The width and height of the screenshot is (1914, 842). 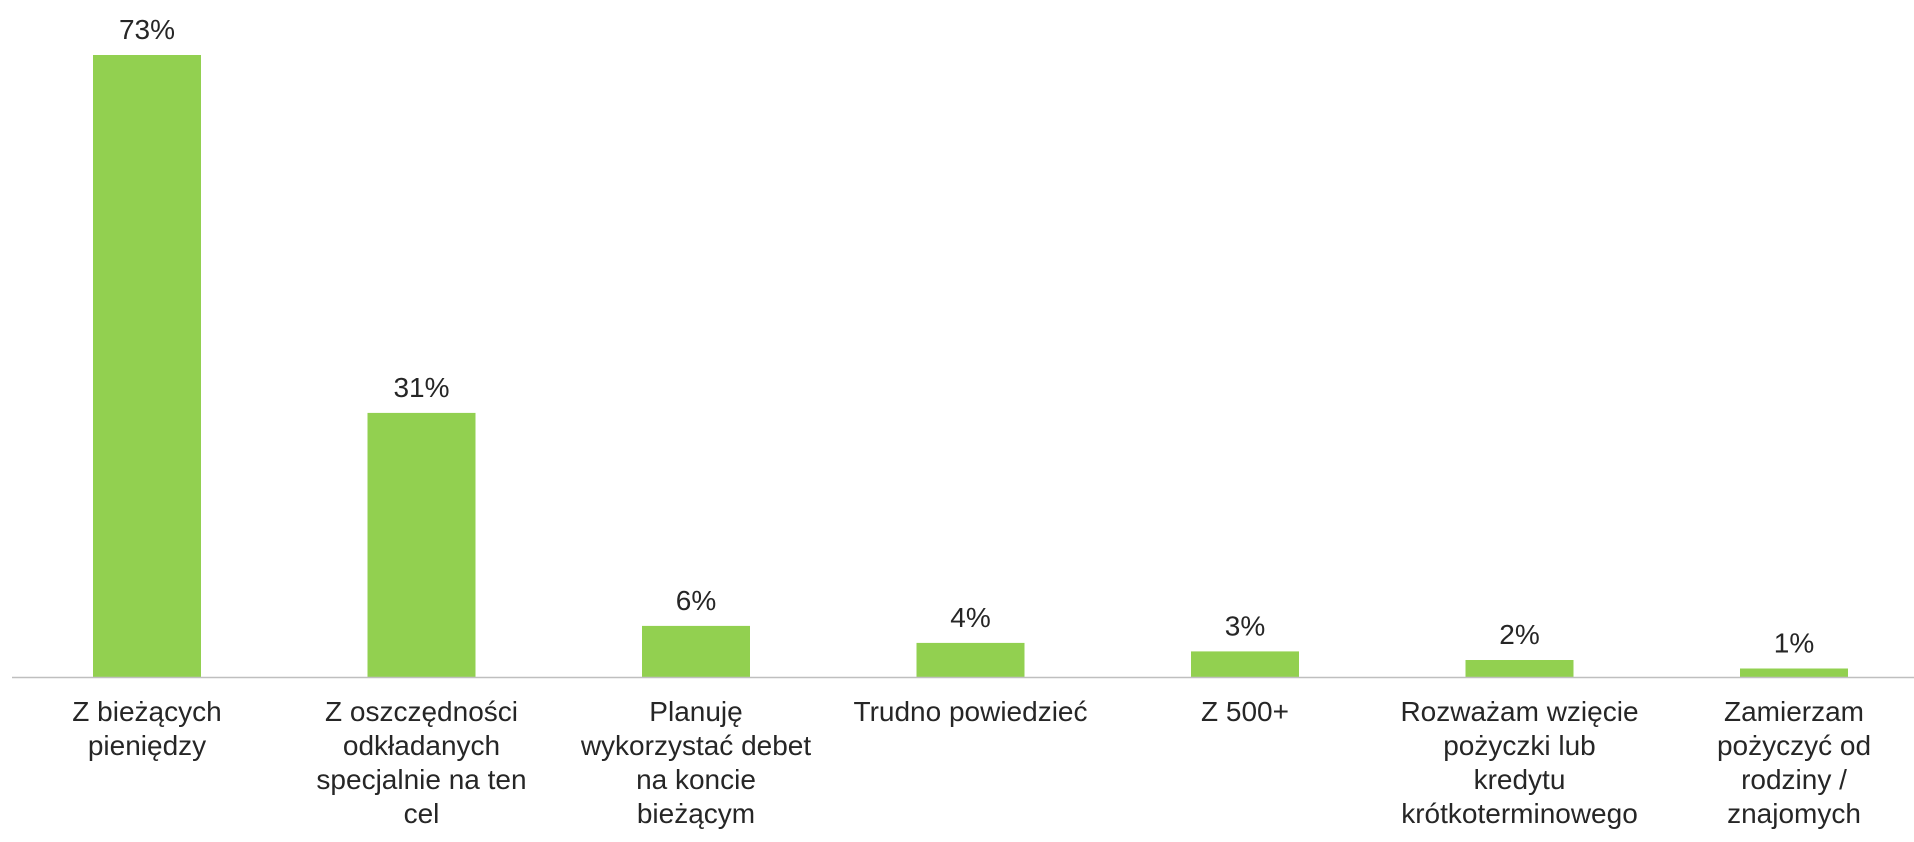 I want to click on value-label-5: 3%, so click(x=1245, y=625).